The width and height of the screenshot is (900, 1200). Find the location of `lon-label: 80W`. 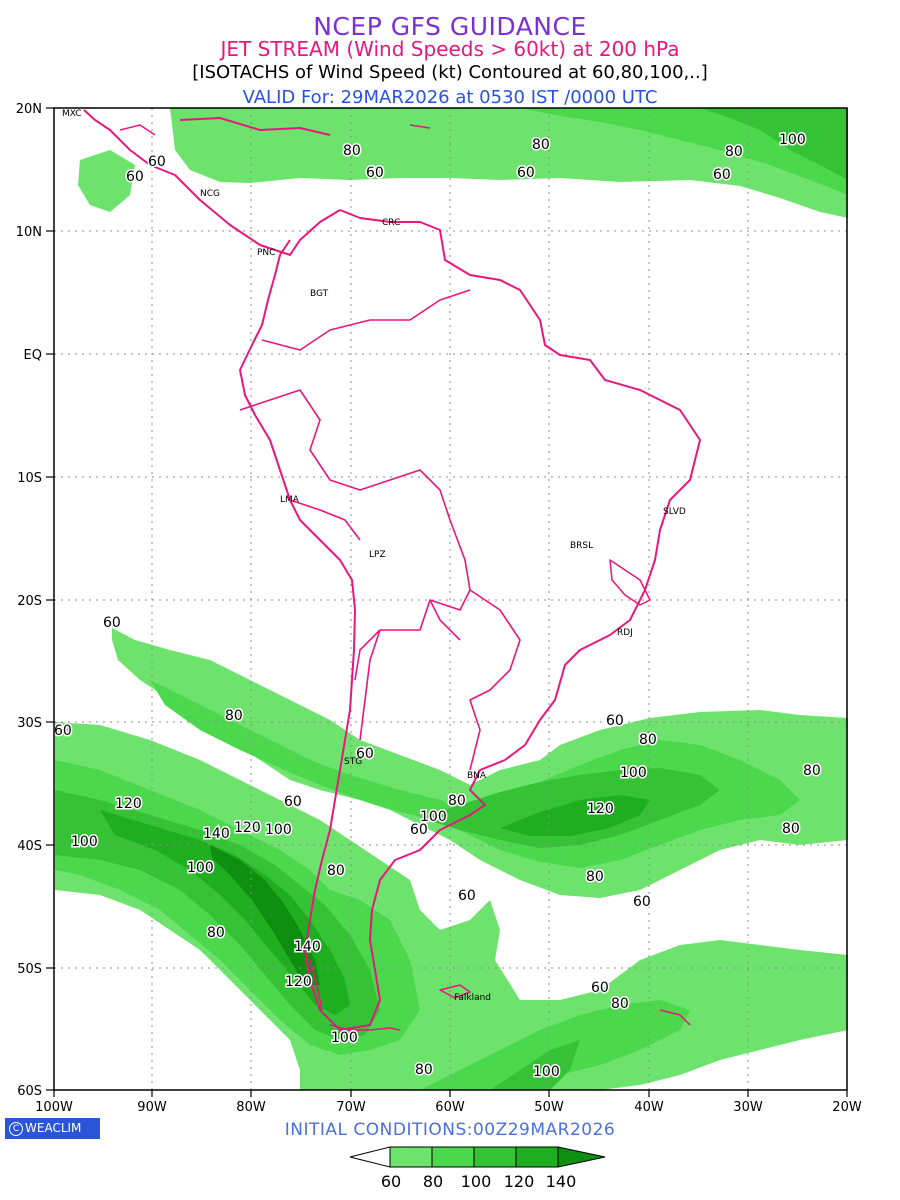

lon-label: 80W is located at coordinates (251, 1107).